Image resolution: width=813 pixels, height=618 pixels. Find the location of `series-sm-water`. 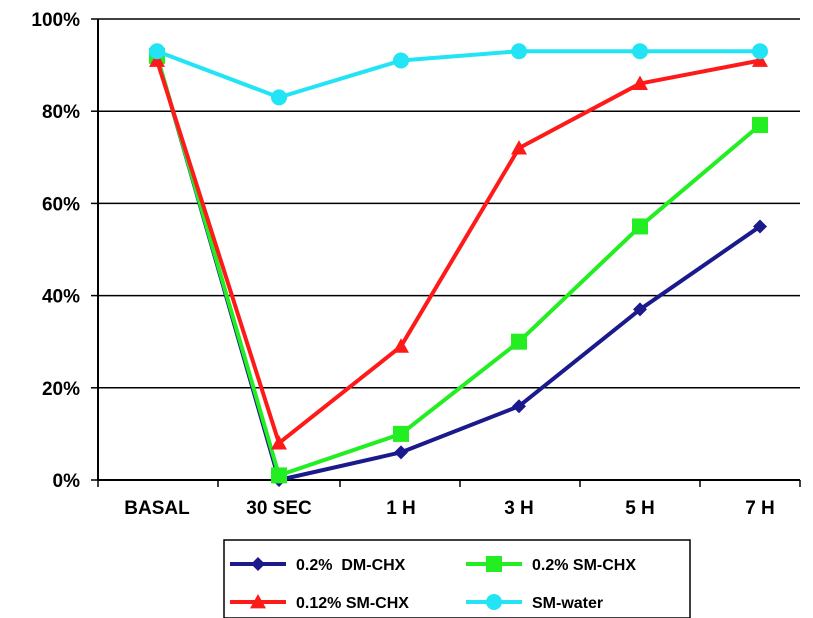

series-sm-water is located at coordinates (458, 74).